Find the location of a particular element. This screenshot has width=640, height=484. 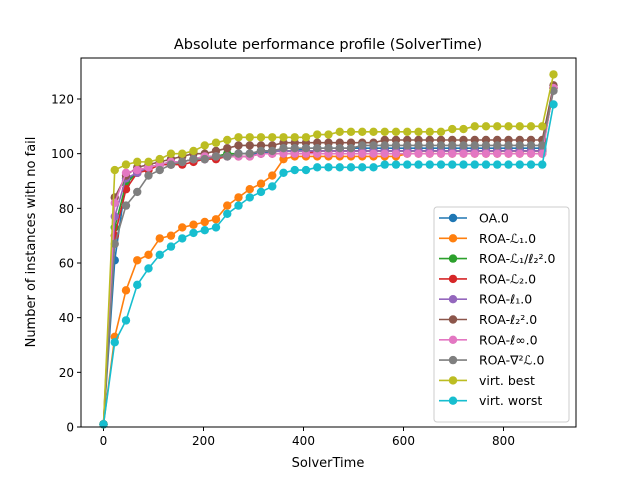

legend-entry: virt. best is located at coordinates (487, 380).